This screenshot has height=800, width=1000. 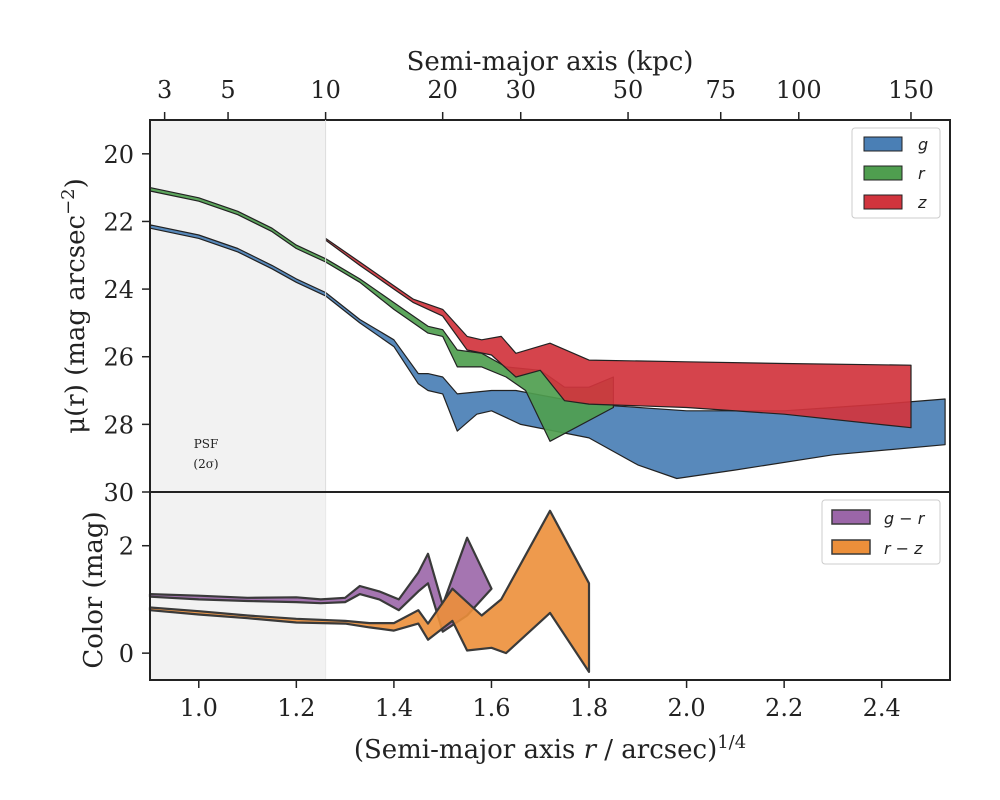 I want to click on top-y-axis: 20 22 24 26 28 30, so click(x=126, y=324).